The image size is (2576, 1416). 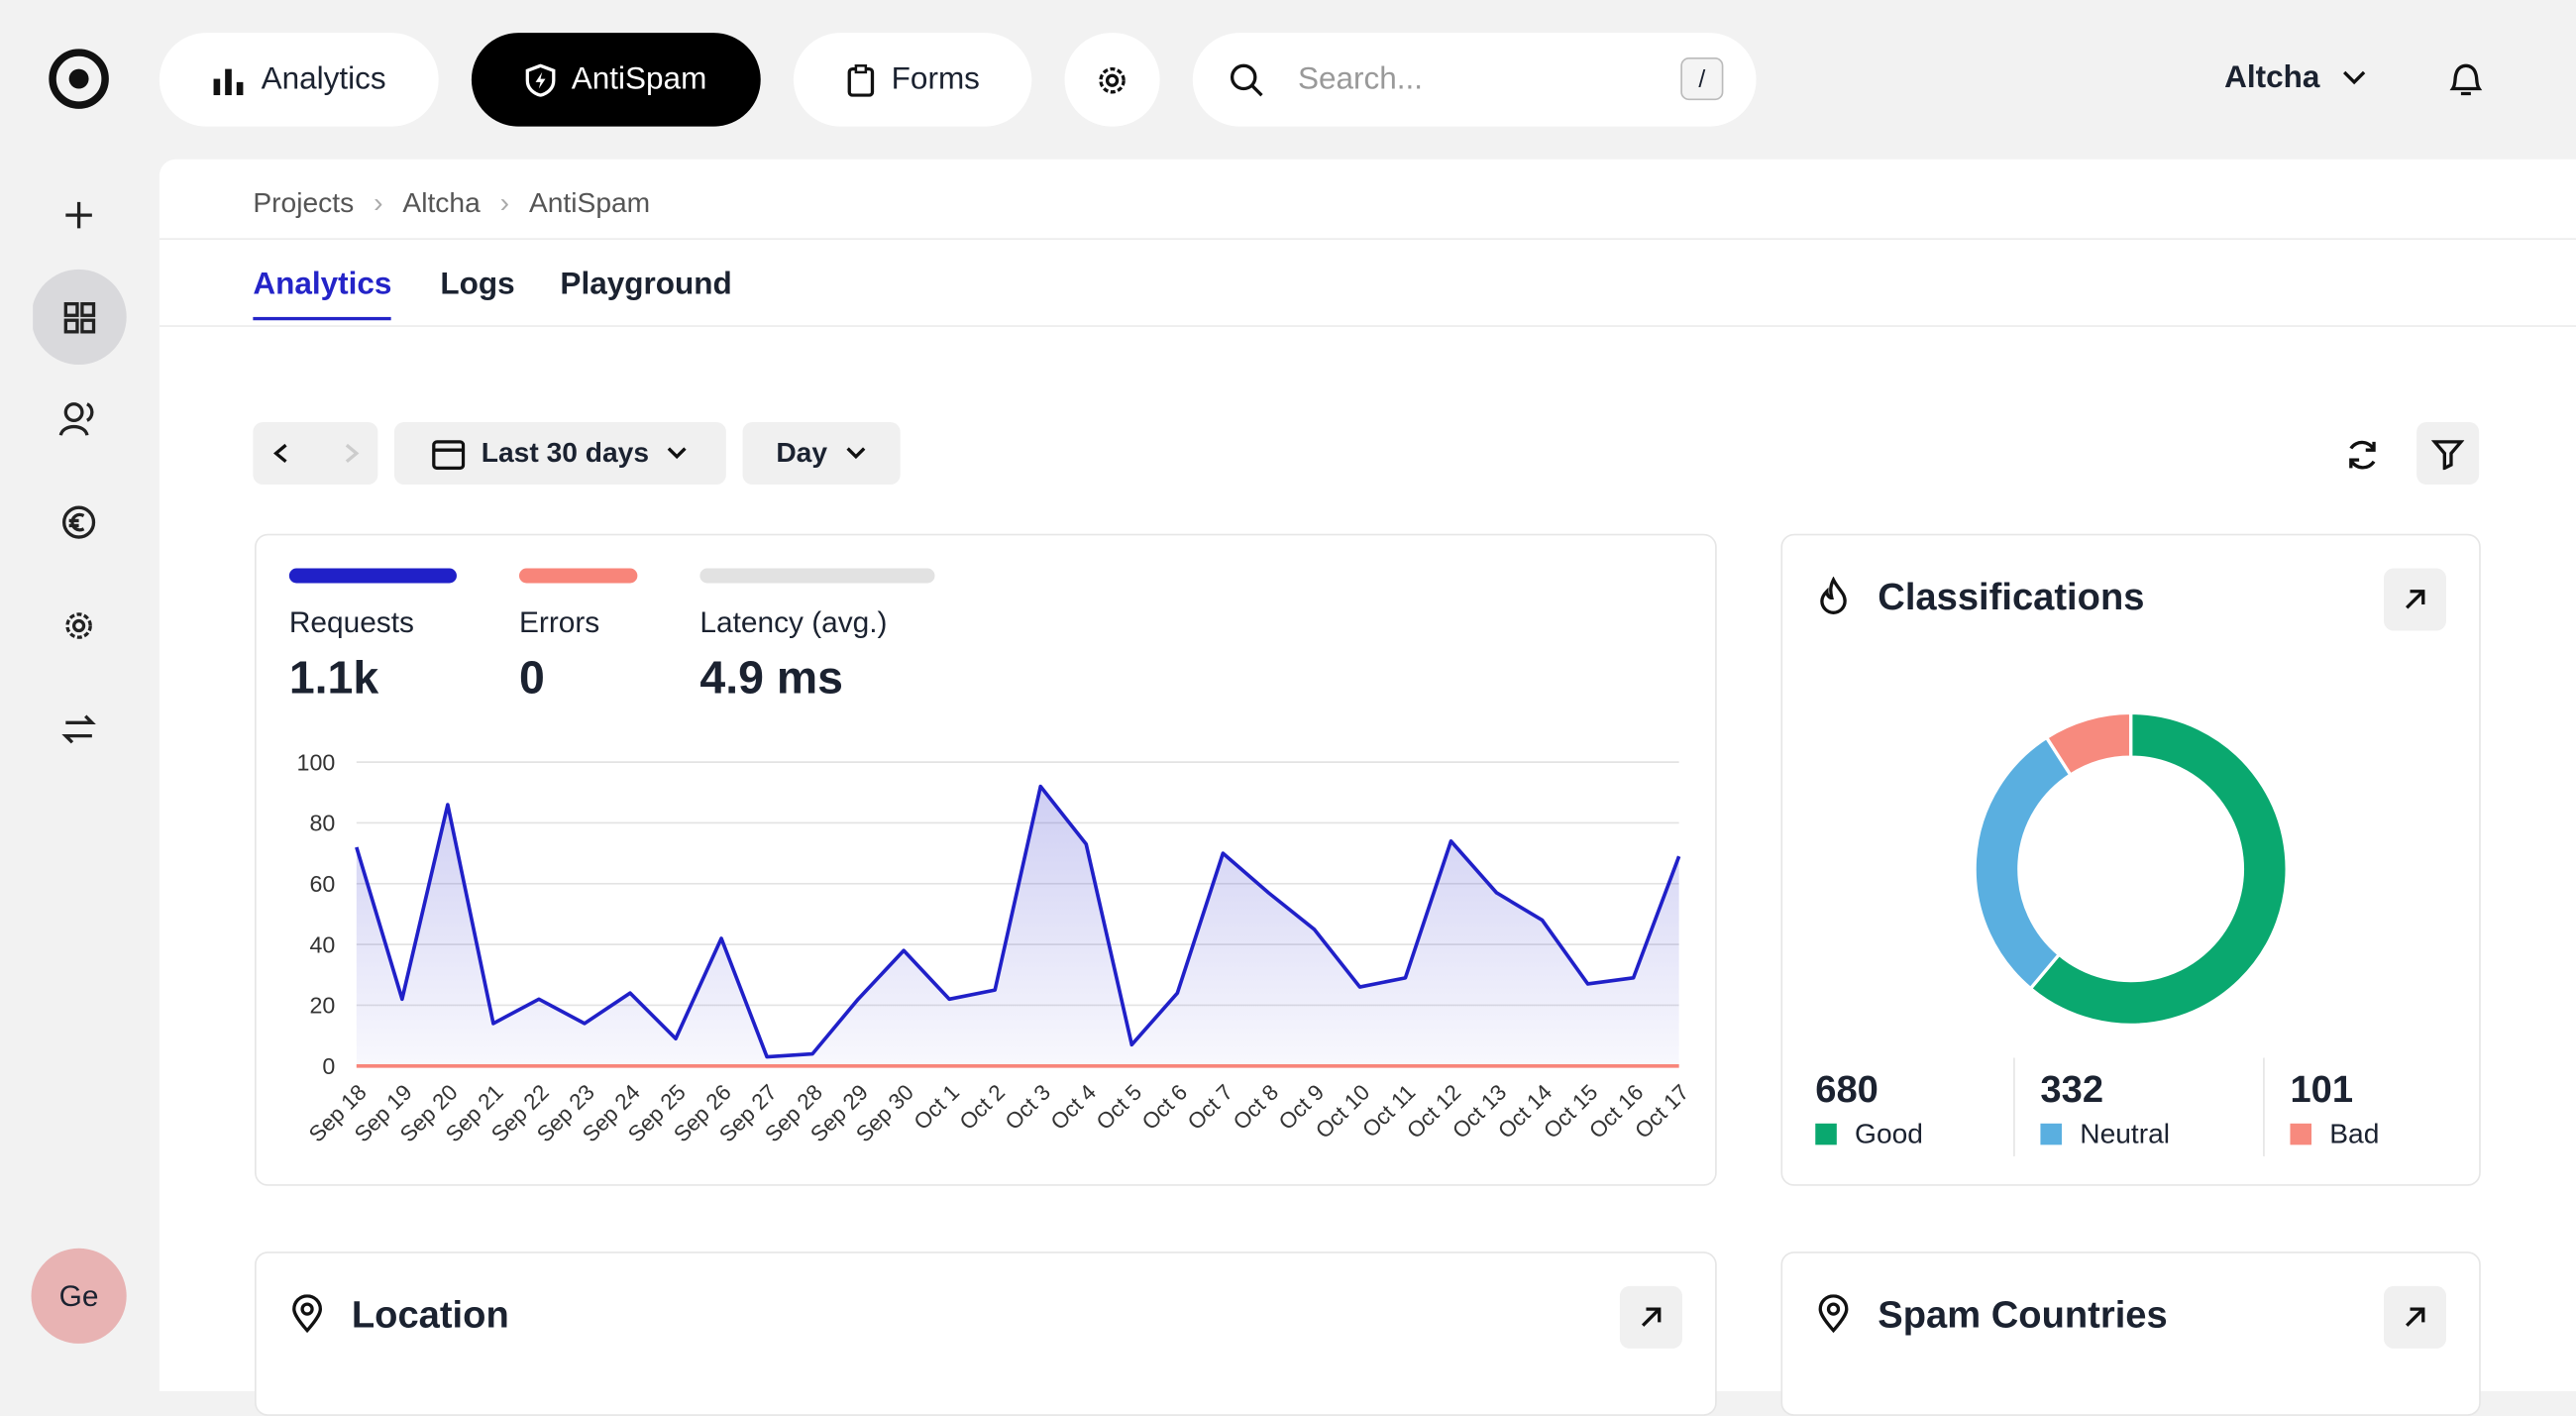 What do you see at coordinates (322, 824) in the screenshot?
I see `y-tick-label: 80` at bounding box center [322, 824].